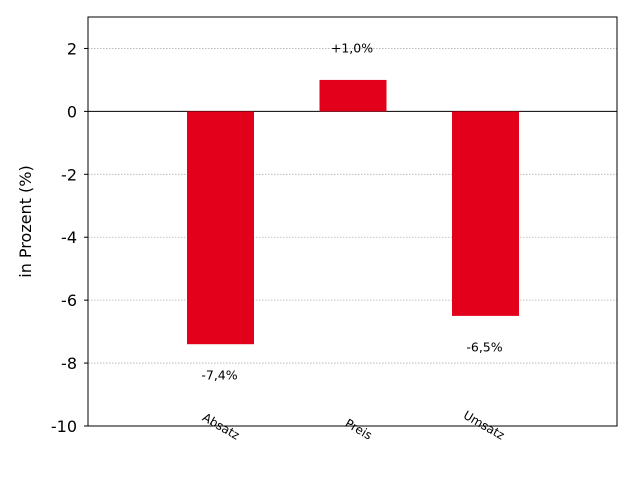 This screenshot has height=480, width=640. Describe the element at coordinates (69, 300) in the screenshot. I see `y-tick-label: -6` at that location.